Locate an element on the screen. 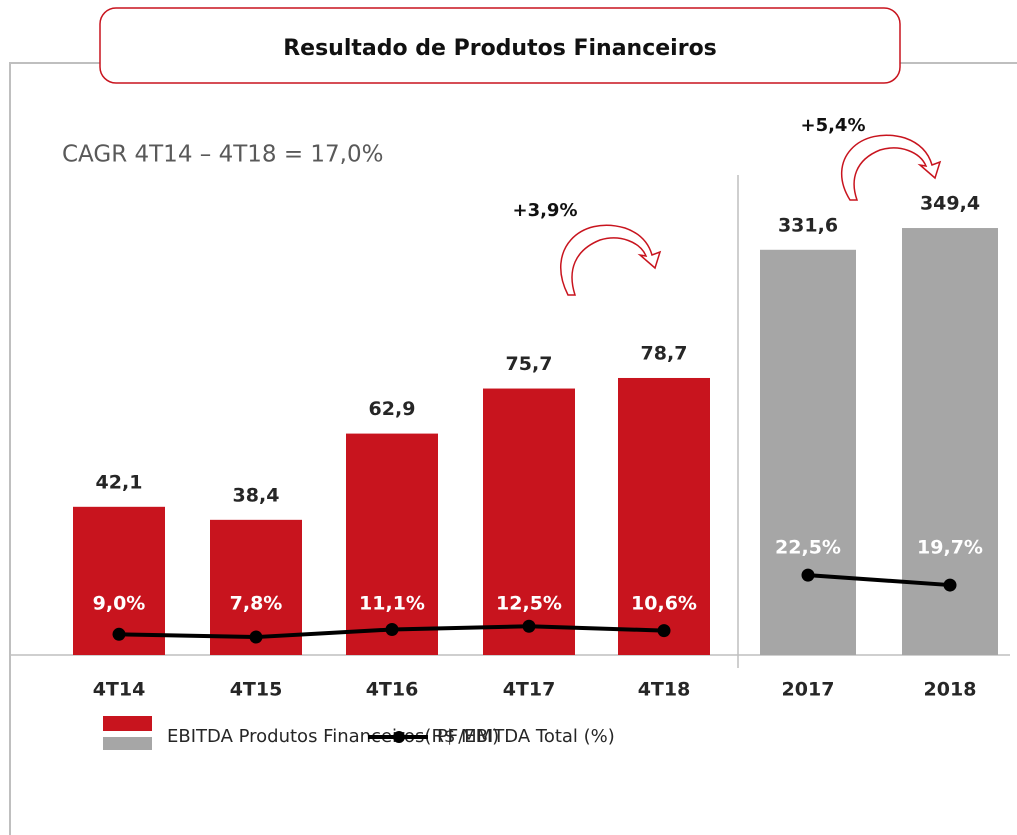  chart-title: Resultado de Produtos Financeiros is located at coordinates (500, 48).